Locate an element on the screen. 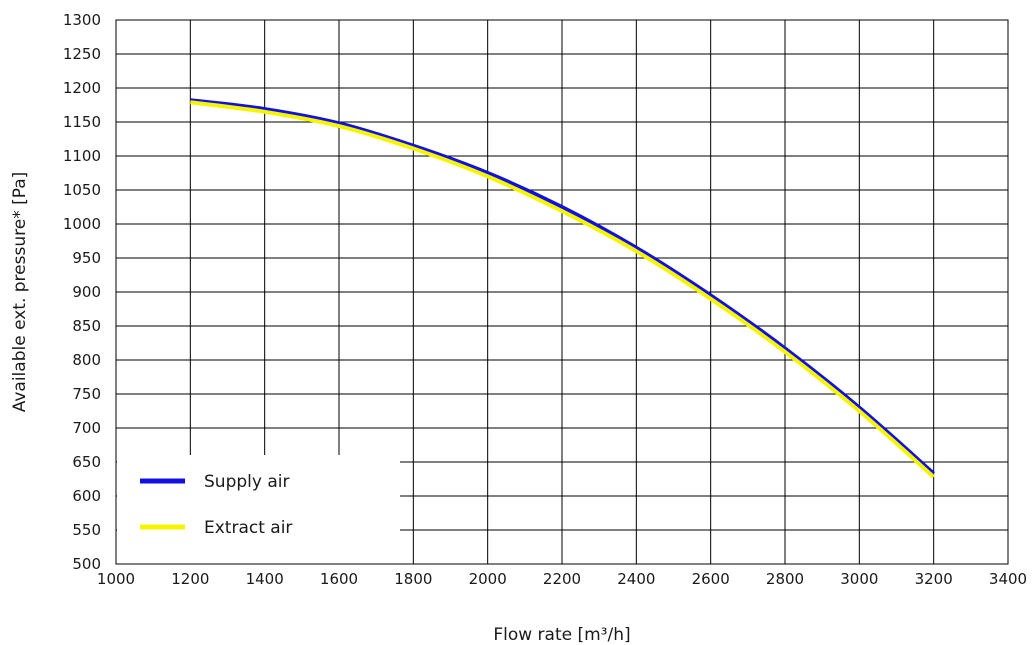 Image resolution: width=1033 pixels, height=645 pixels. y-tick-label: 1150 is located at coordinates (82, 122).